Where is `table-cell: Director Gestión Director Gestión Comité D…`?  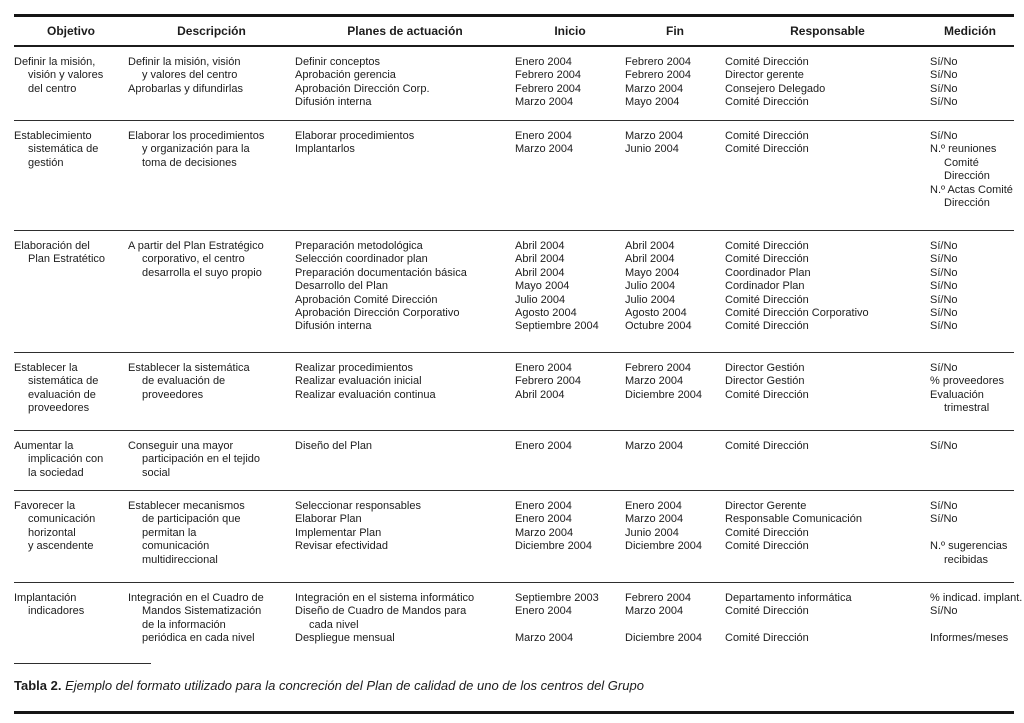 table-cell: Director Gestión Director Gestión Comité D… is located at coordinates (827, 396).